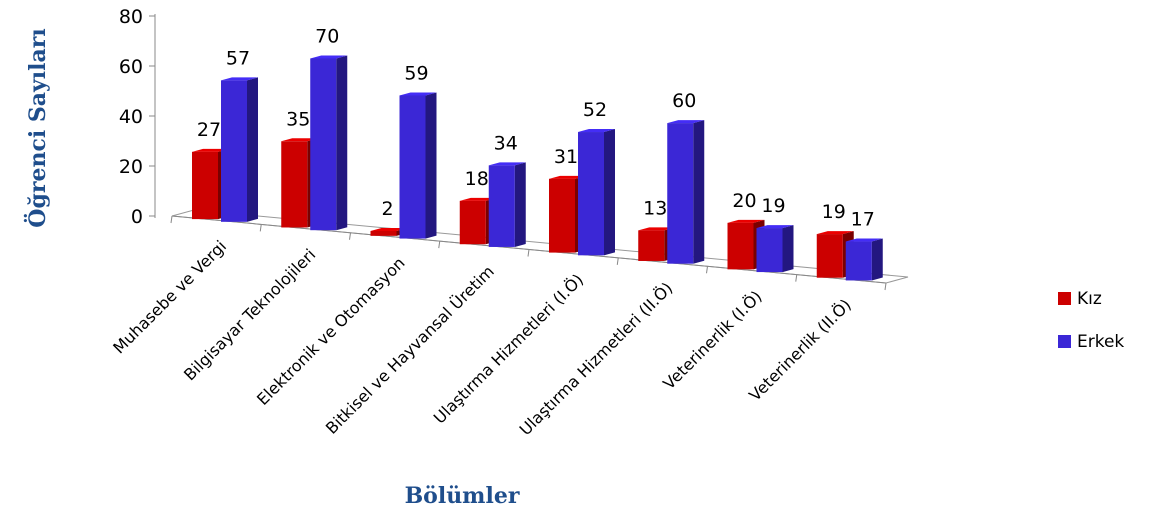 This screenshot has height=524, width=1149. What do you see at coordinates (506, 143) in the screenshot?
I see `data-label-erkek: 34` at bounding box center [506, 143].